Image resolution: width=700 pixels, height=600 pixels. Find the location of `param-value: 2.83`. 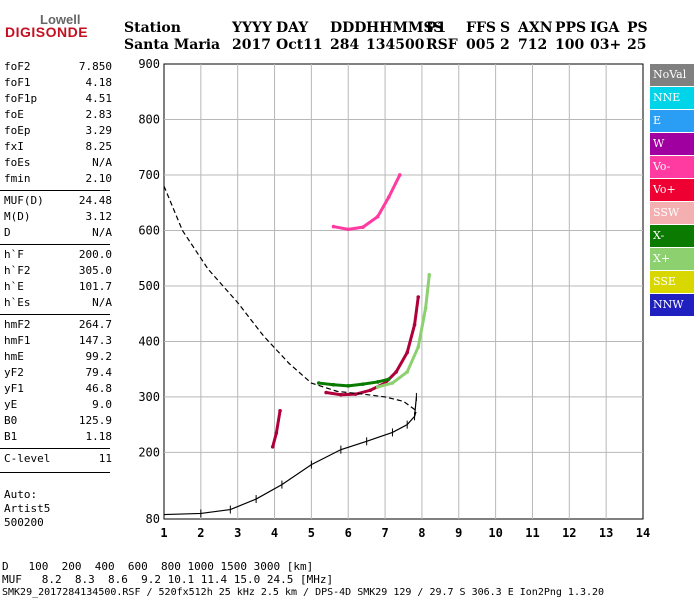

param-value: 2.83 is located at coordinates (99, 114).